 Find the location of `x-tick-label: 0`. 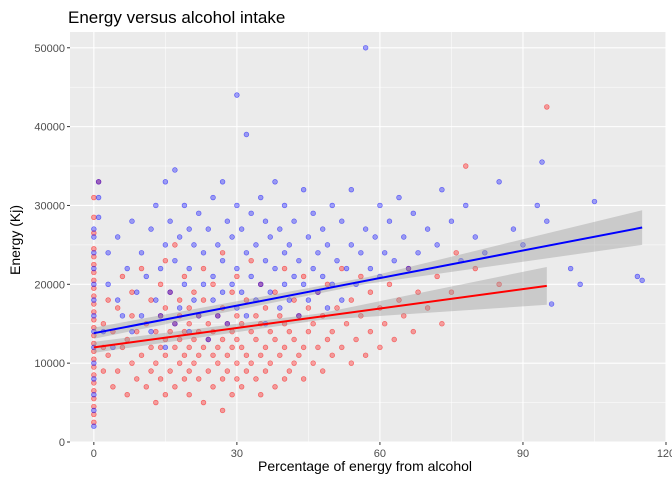

x-tick-label: 0 is located at coordinates (94, 454).